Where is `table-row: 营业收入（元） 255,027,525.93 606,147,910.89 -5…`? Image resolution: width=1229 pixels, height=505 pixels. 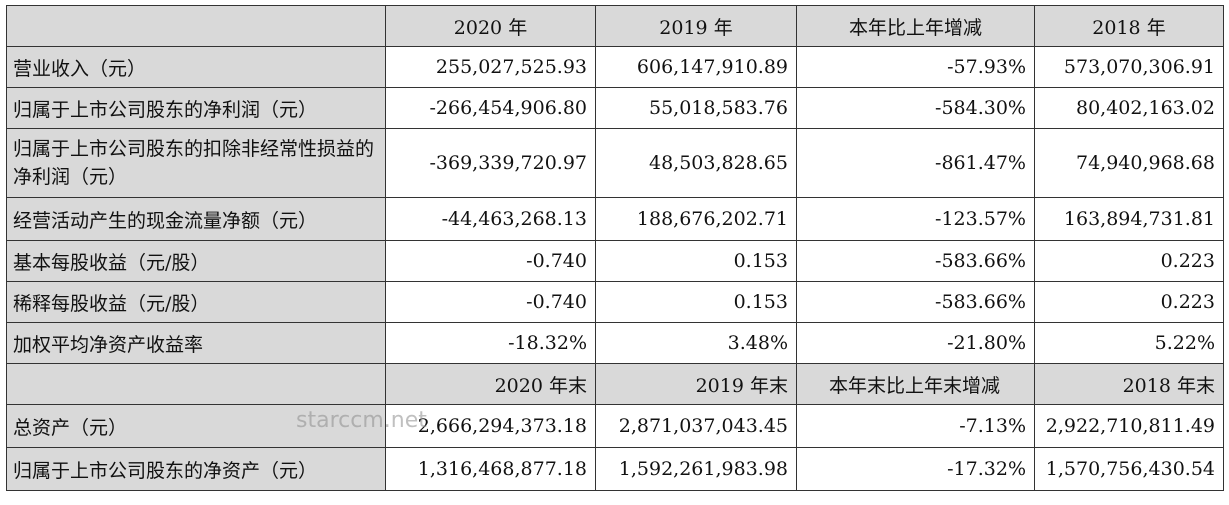
table-row: 营业收入（元） 255,027,525.93 606,147,910.89 -5… is located at coordinates (615, 67).